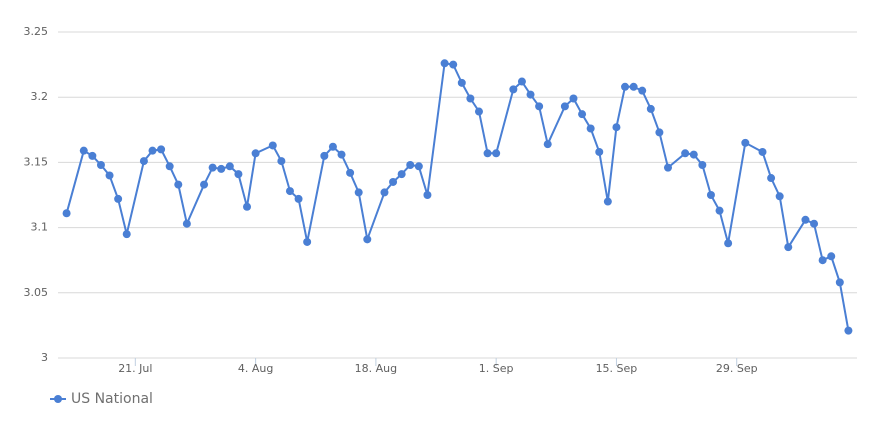 The image size is (887, 423). What do you see at coordinates (36, 161) in the screenshot?
I see `y-tick-label: 3.15` at bounding box center [36, 161].